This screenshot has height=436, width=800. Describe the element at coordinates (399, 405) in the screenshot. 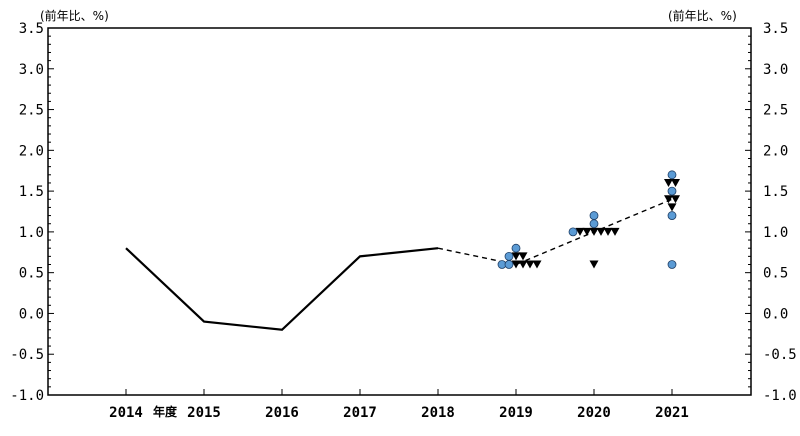

I see `x-axis: 2014 2015 2016 2017 2018 2019 2020 2021 年度` at that location.